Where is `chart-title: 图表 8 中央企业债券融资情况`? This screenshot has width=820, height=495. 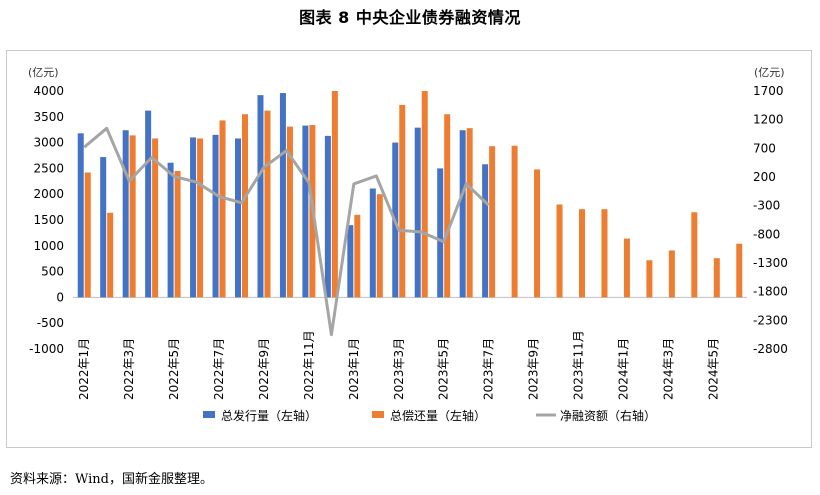
chart-title: 图表 8 中央企业债券融资情况 is located at coordinates (410, 17).